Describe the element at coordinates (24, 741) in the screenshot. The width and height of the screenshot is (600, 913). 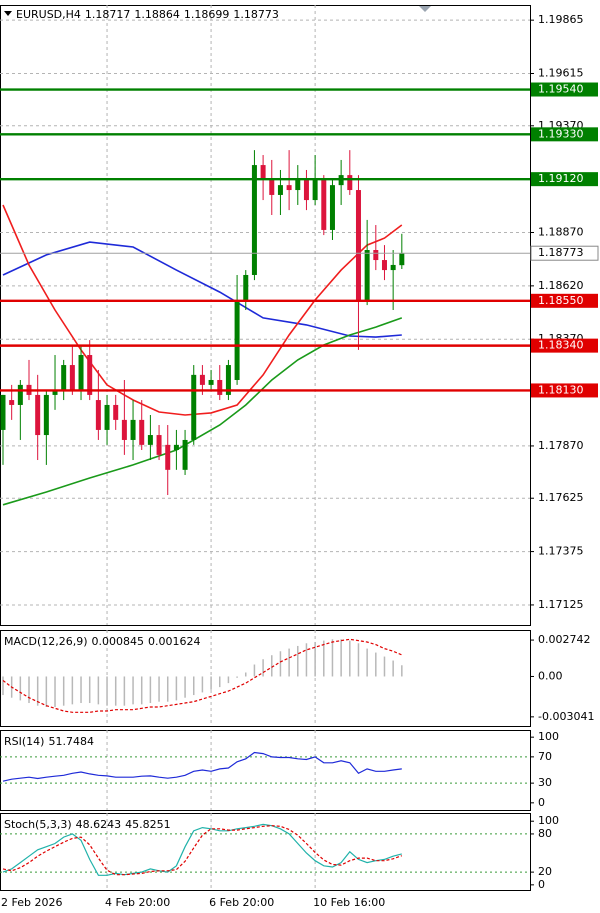
I see `title-text: RSI(14)` at that location.